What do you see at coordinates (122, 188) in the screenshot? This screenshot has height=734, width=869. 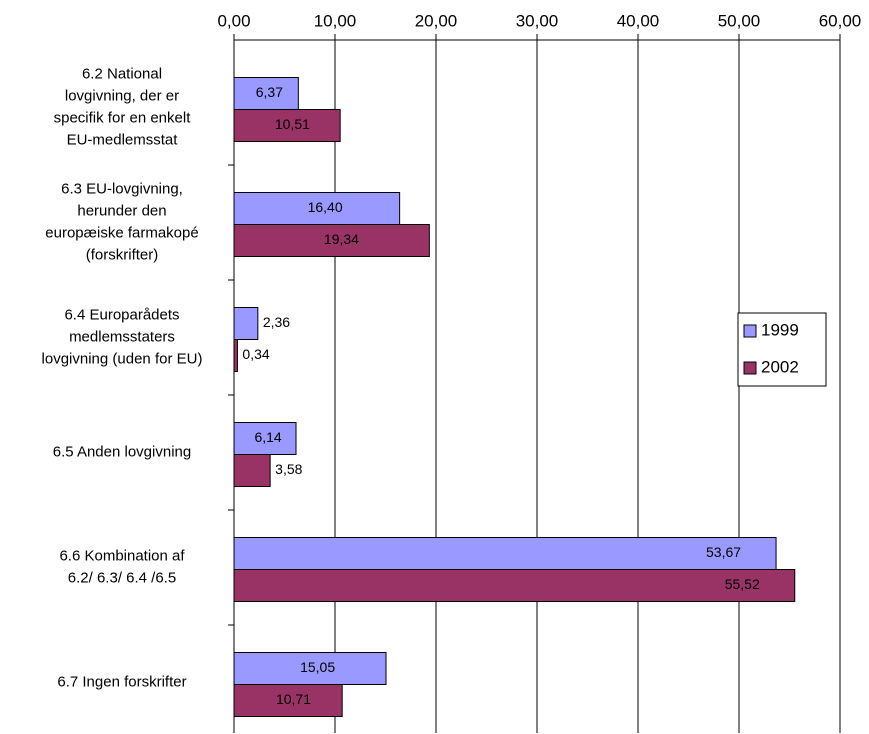 I see `category-label: 6.3 EU-lovgivning,` at bounding box center [122, 188].